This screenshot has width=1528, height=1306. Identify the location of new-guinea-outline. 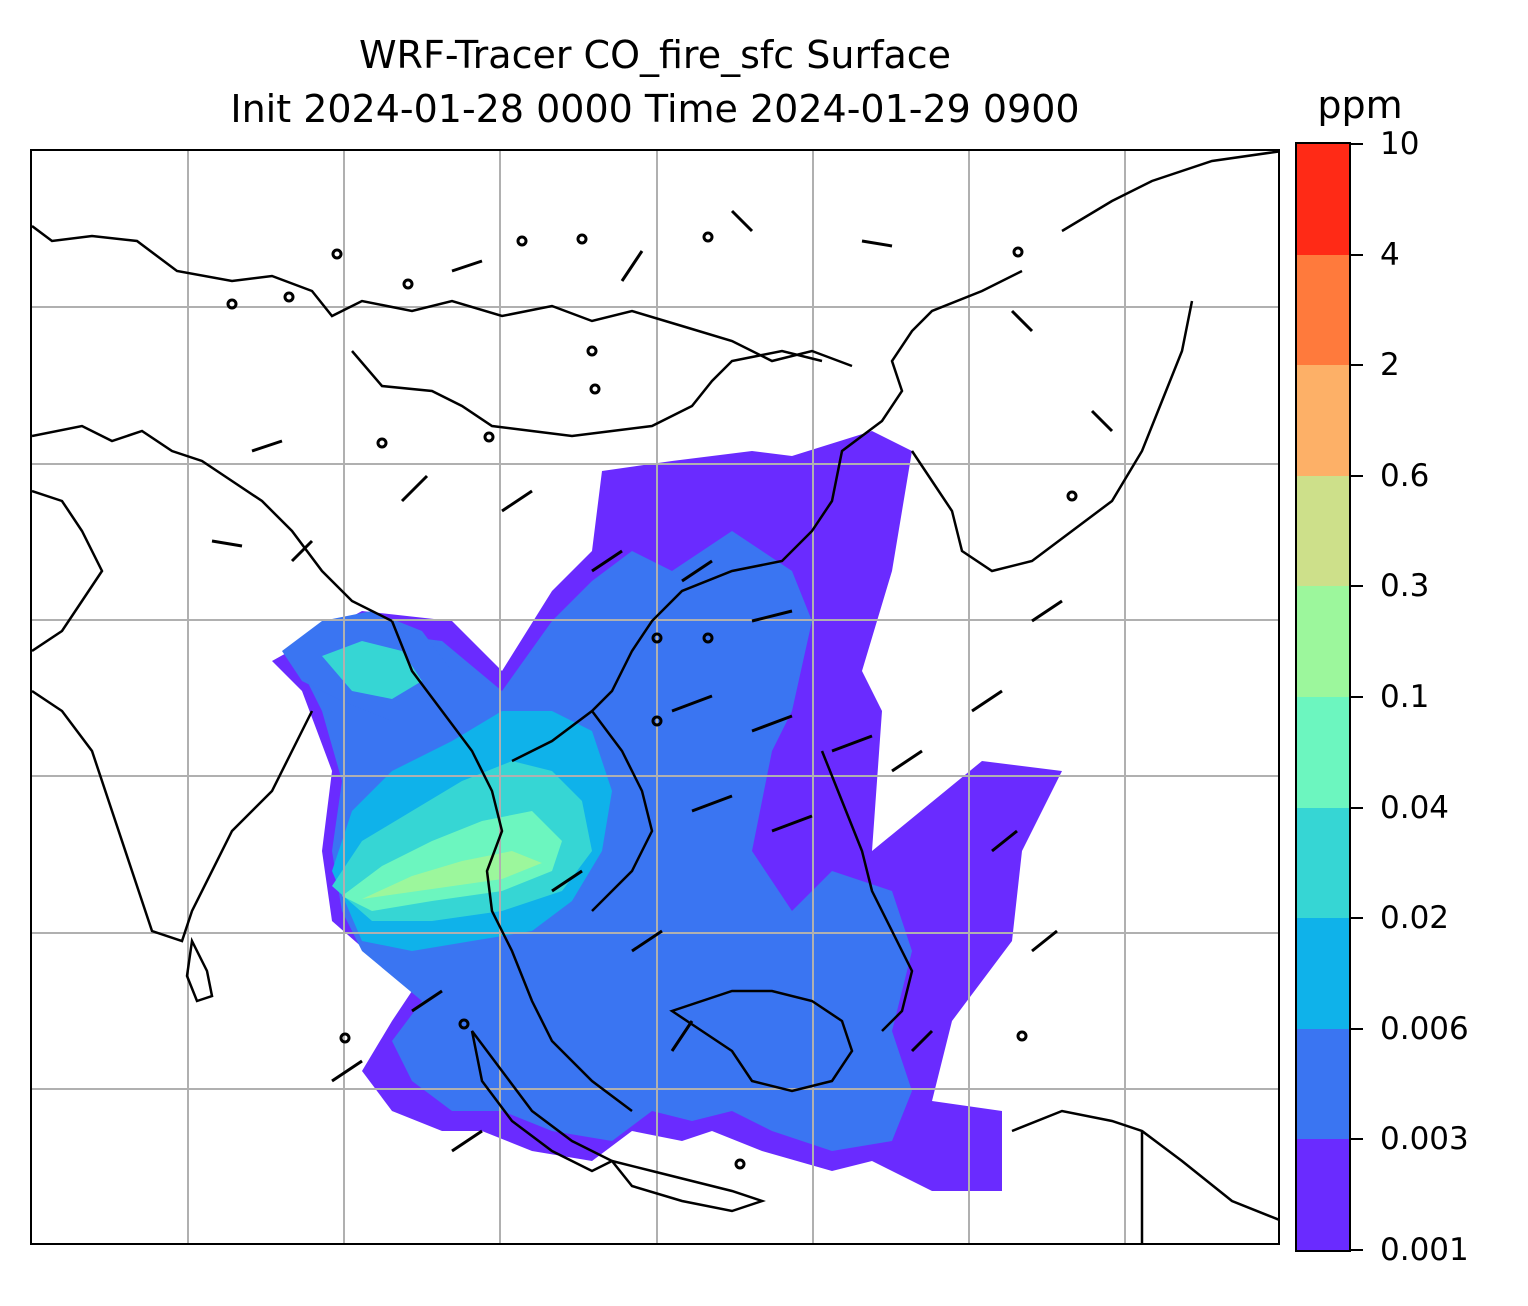
(1144, 1176).